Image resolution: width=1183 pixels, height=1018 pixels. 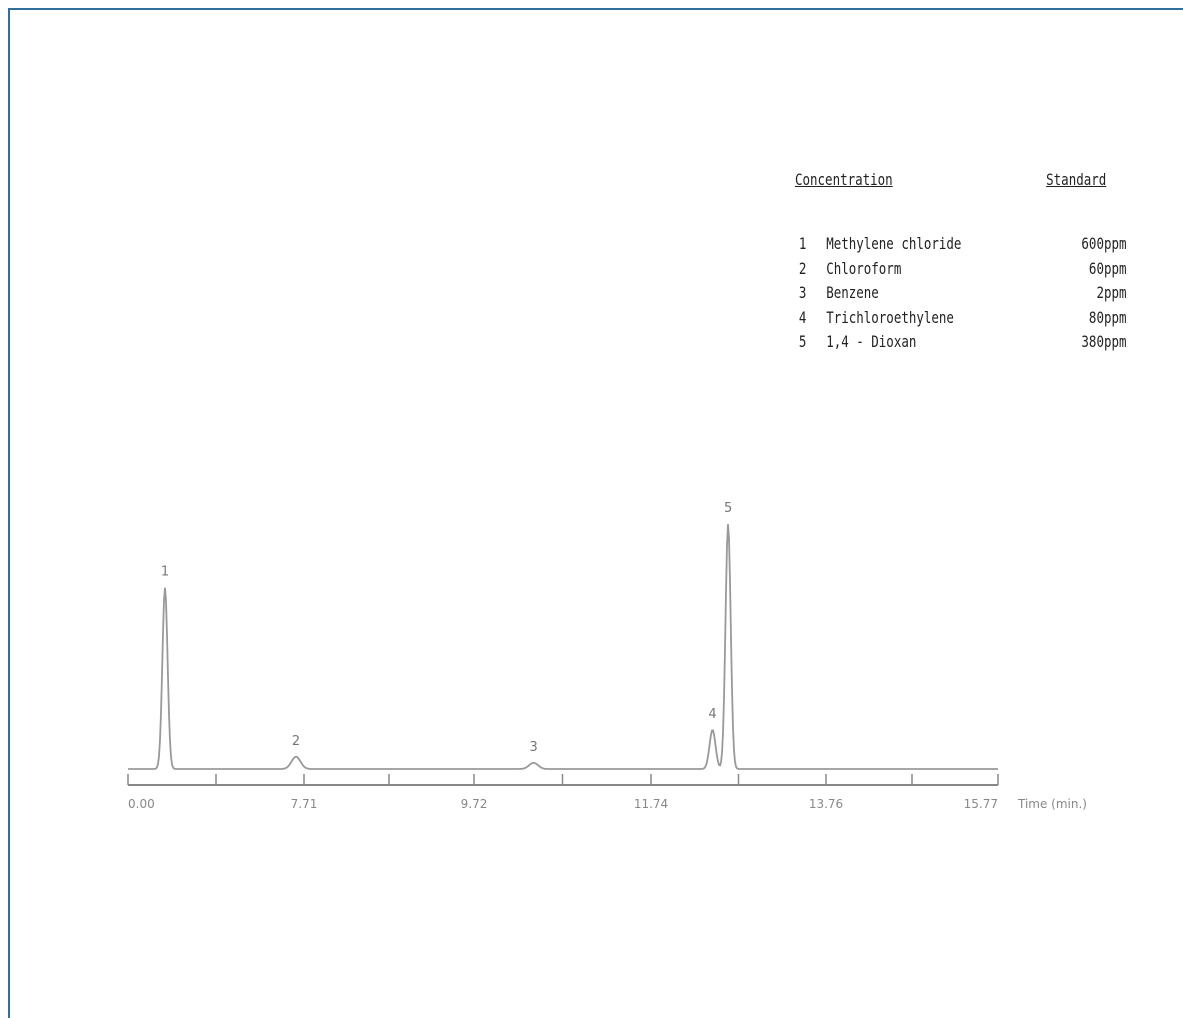 What do you see at coordinates (1107, 268) in the screenshot?
I see `legend-row-concentration: 60ppm` at bounding box center [1107, 268].